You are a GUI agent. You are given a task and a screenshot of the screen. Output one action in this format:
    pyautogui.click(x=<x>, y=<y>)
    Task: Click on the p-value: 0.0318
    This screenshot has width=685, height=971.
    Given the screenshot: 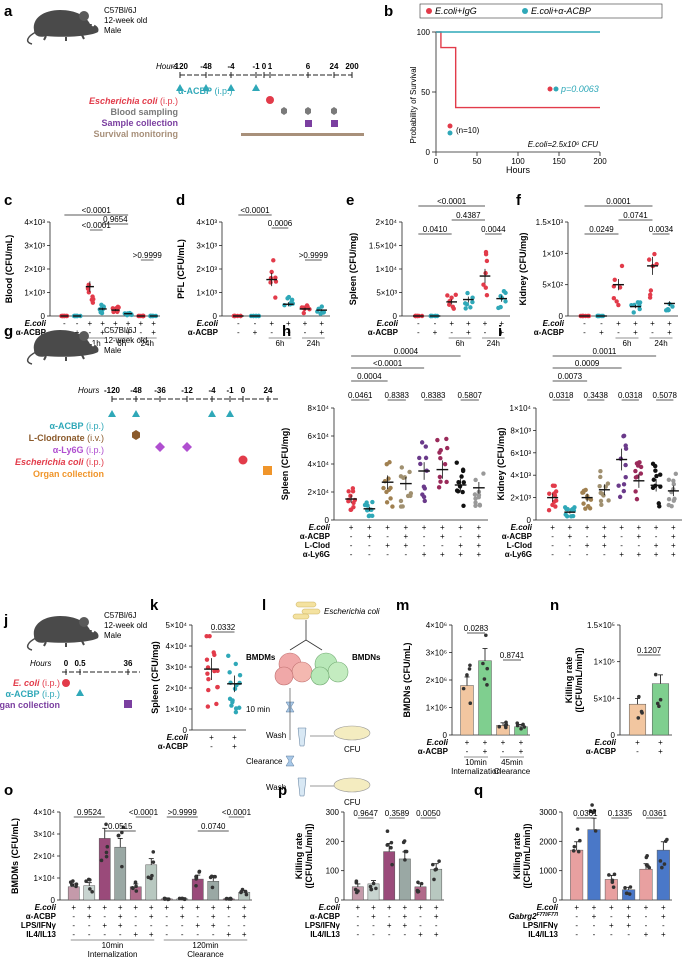 What is the action you would take?
    pyautogui.click(x=630, y=395)
    